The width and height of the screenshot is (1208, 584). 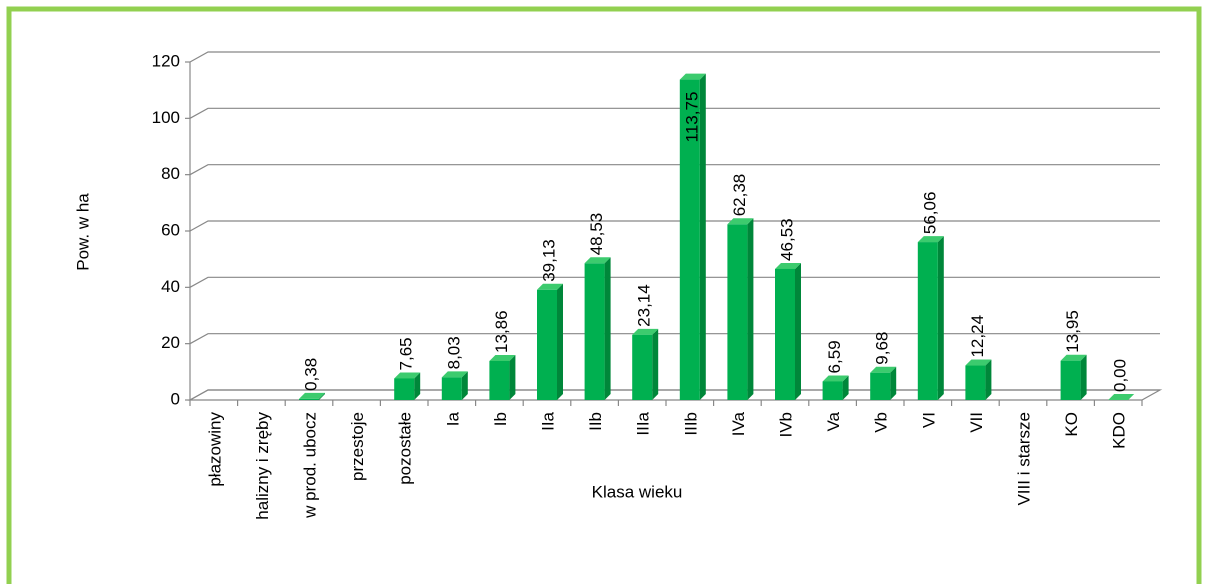 I want to click on data-label: 56,06, so click(x=929, y=213).